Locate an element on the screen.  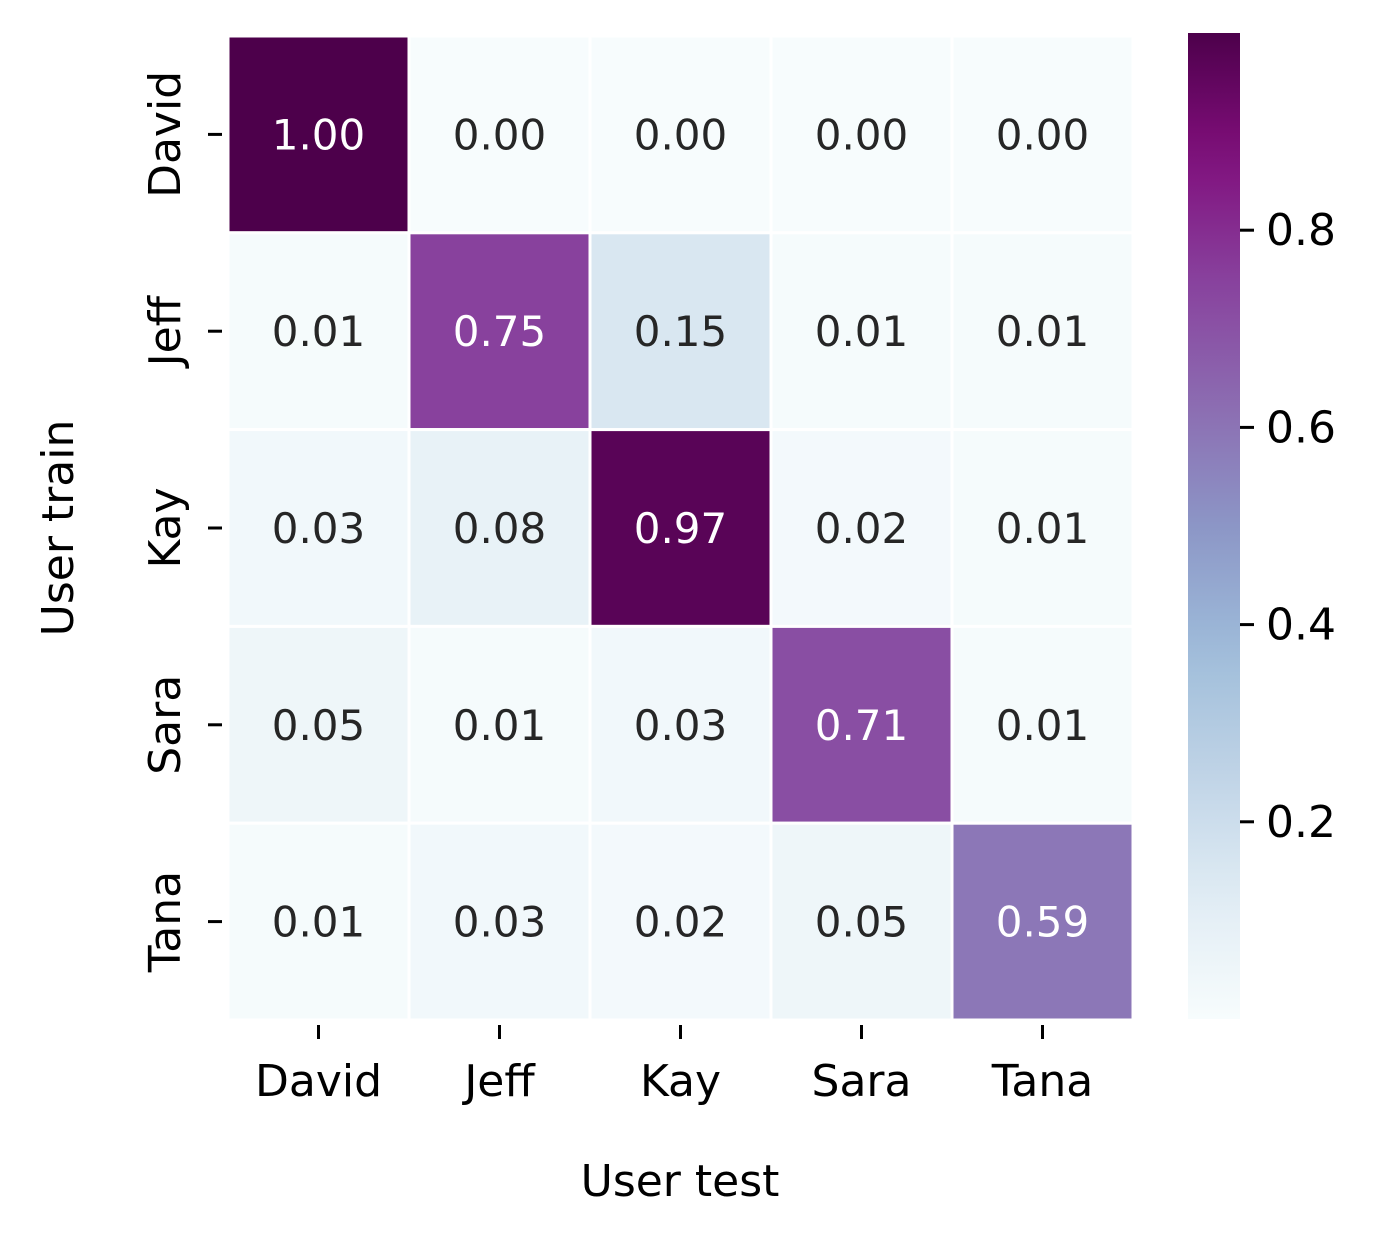
y-tick-label: David is located at coordinates (165, 134).